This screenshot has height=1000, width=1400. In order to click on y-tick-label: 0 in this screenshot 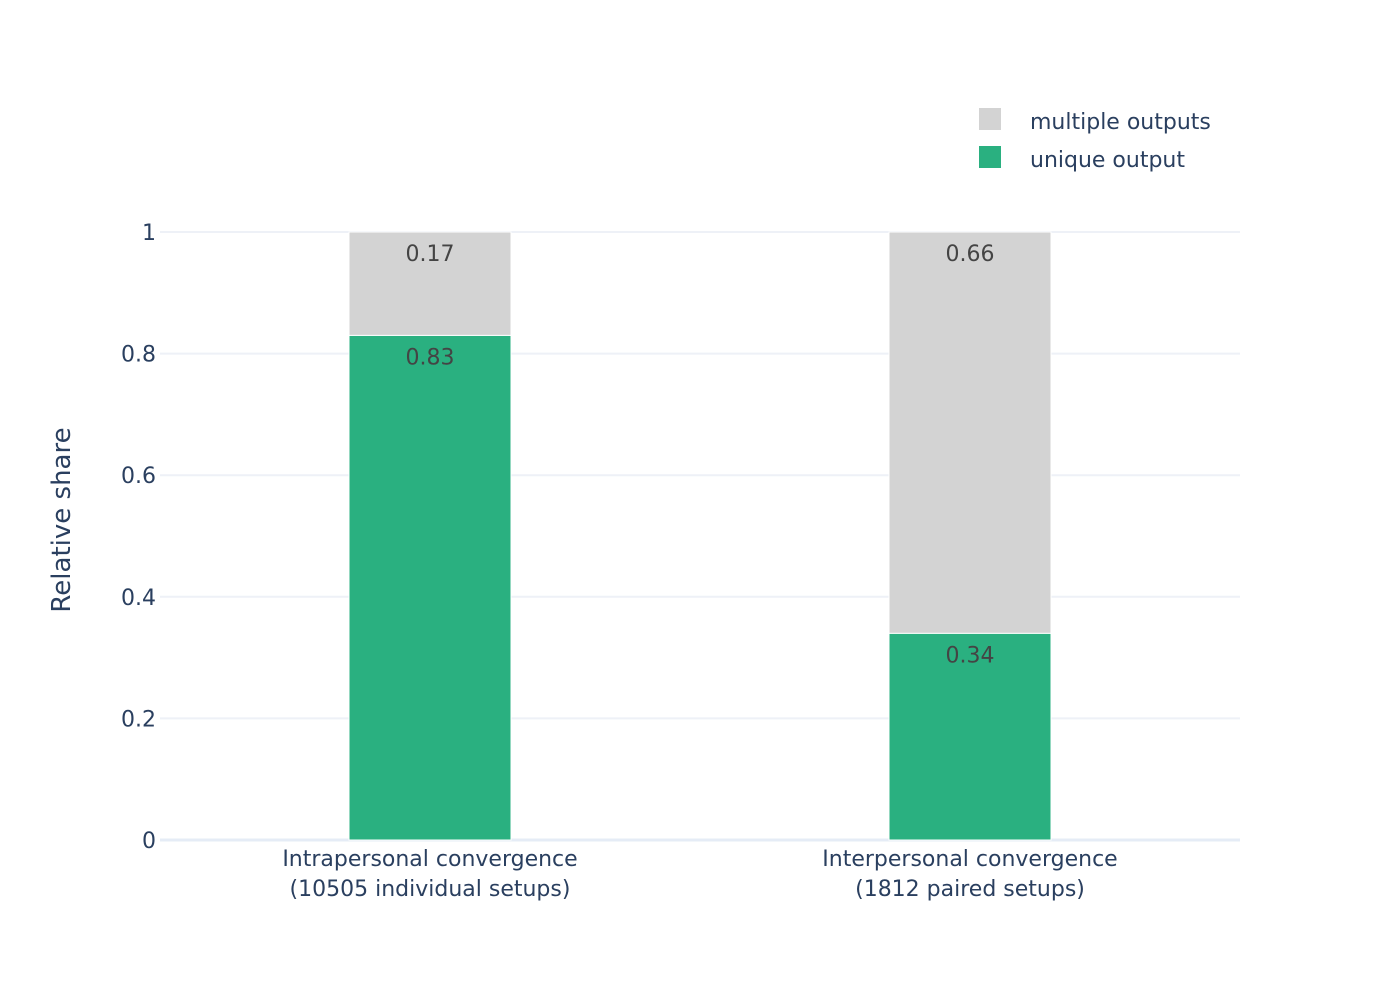, I will do `click(149, 841)`.